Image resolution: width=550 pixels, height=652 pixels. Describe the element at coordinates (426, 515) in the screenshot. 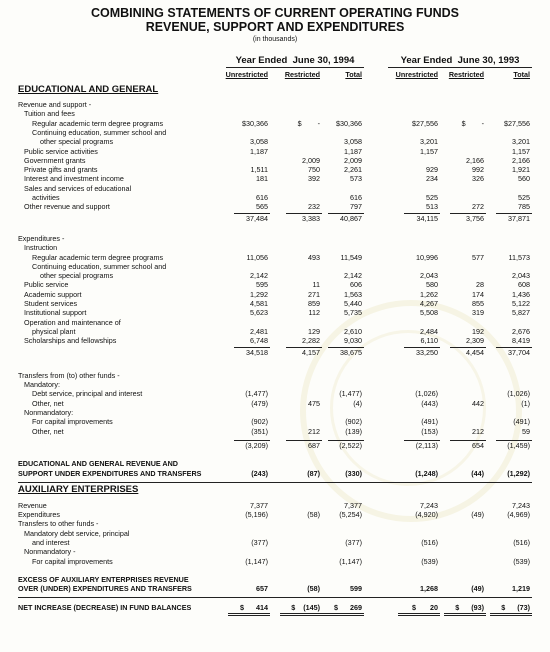

I see `amount: (4,920)` at that location.